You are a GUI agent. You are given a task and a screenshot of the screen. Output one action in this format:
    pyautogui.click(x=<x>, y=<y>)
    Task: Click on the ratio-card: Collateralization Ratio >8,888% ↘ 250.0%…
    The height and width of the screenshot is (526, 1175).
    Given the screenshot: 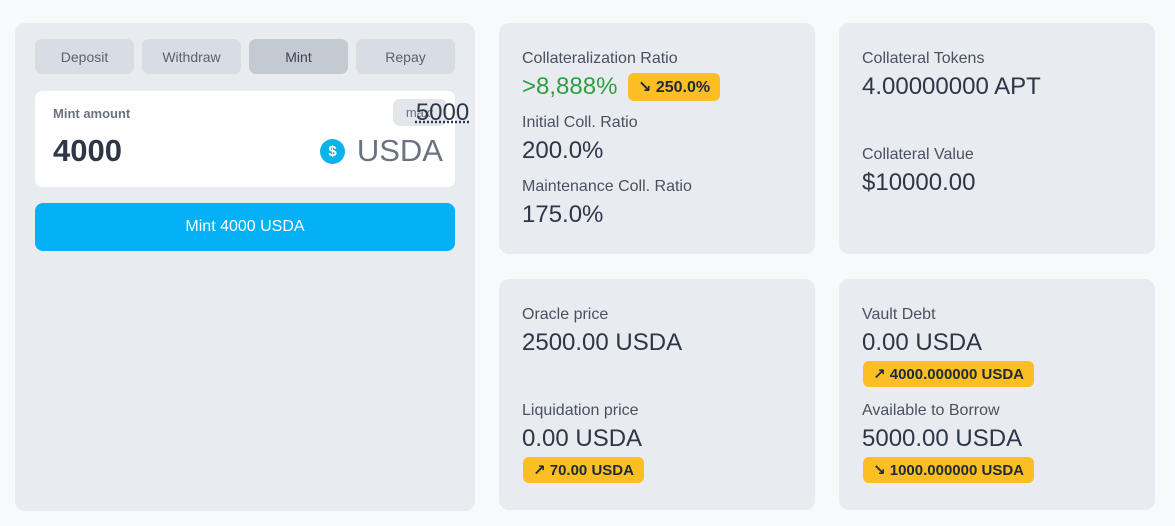 What is the action you would take?
    pyautogui.click(x=657, y=138)
    